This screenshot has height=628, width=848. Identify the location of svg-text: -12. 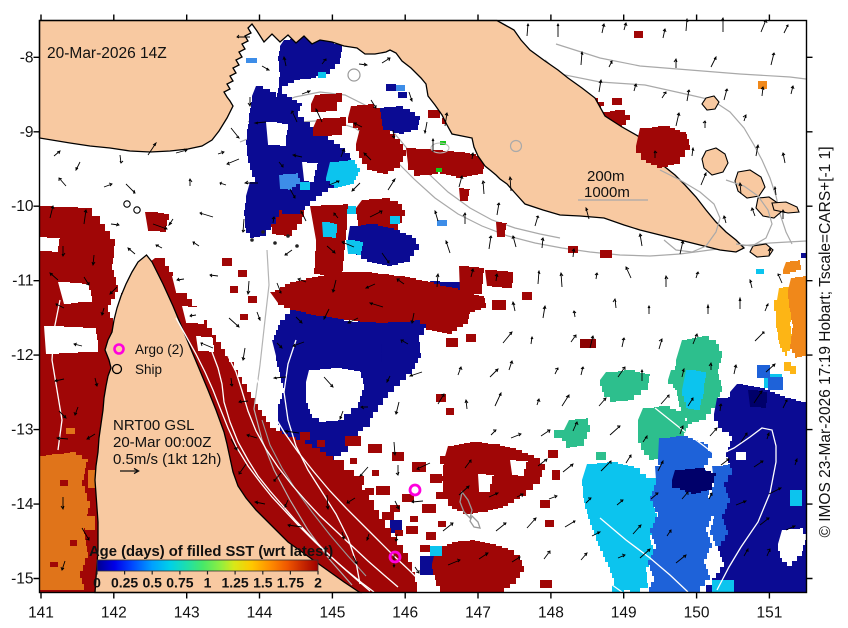
(22, 355).